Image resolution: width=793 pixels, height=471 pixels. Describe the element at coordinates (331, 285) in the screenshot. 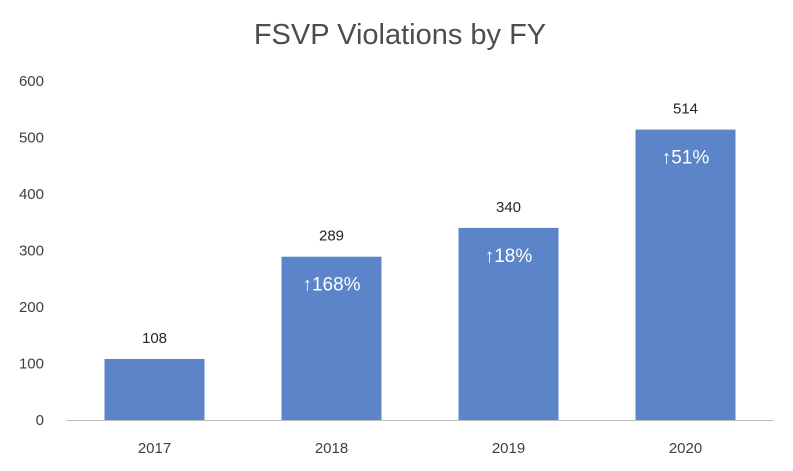

I see `change-annotation-2018: ↑168%` at that location.